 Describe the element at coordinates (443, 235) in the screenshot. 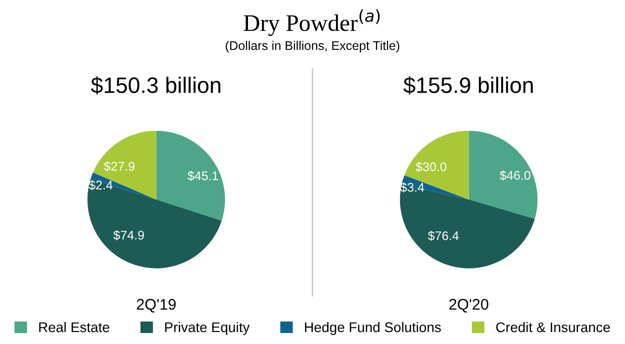

I see `data-label: $76.4` at that location.